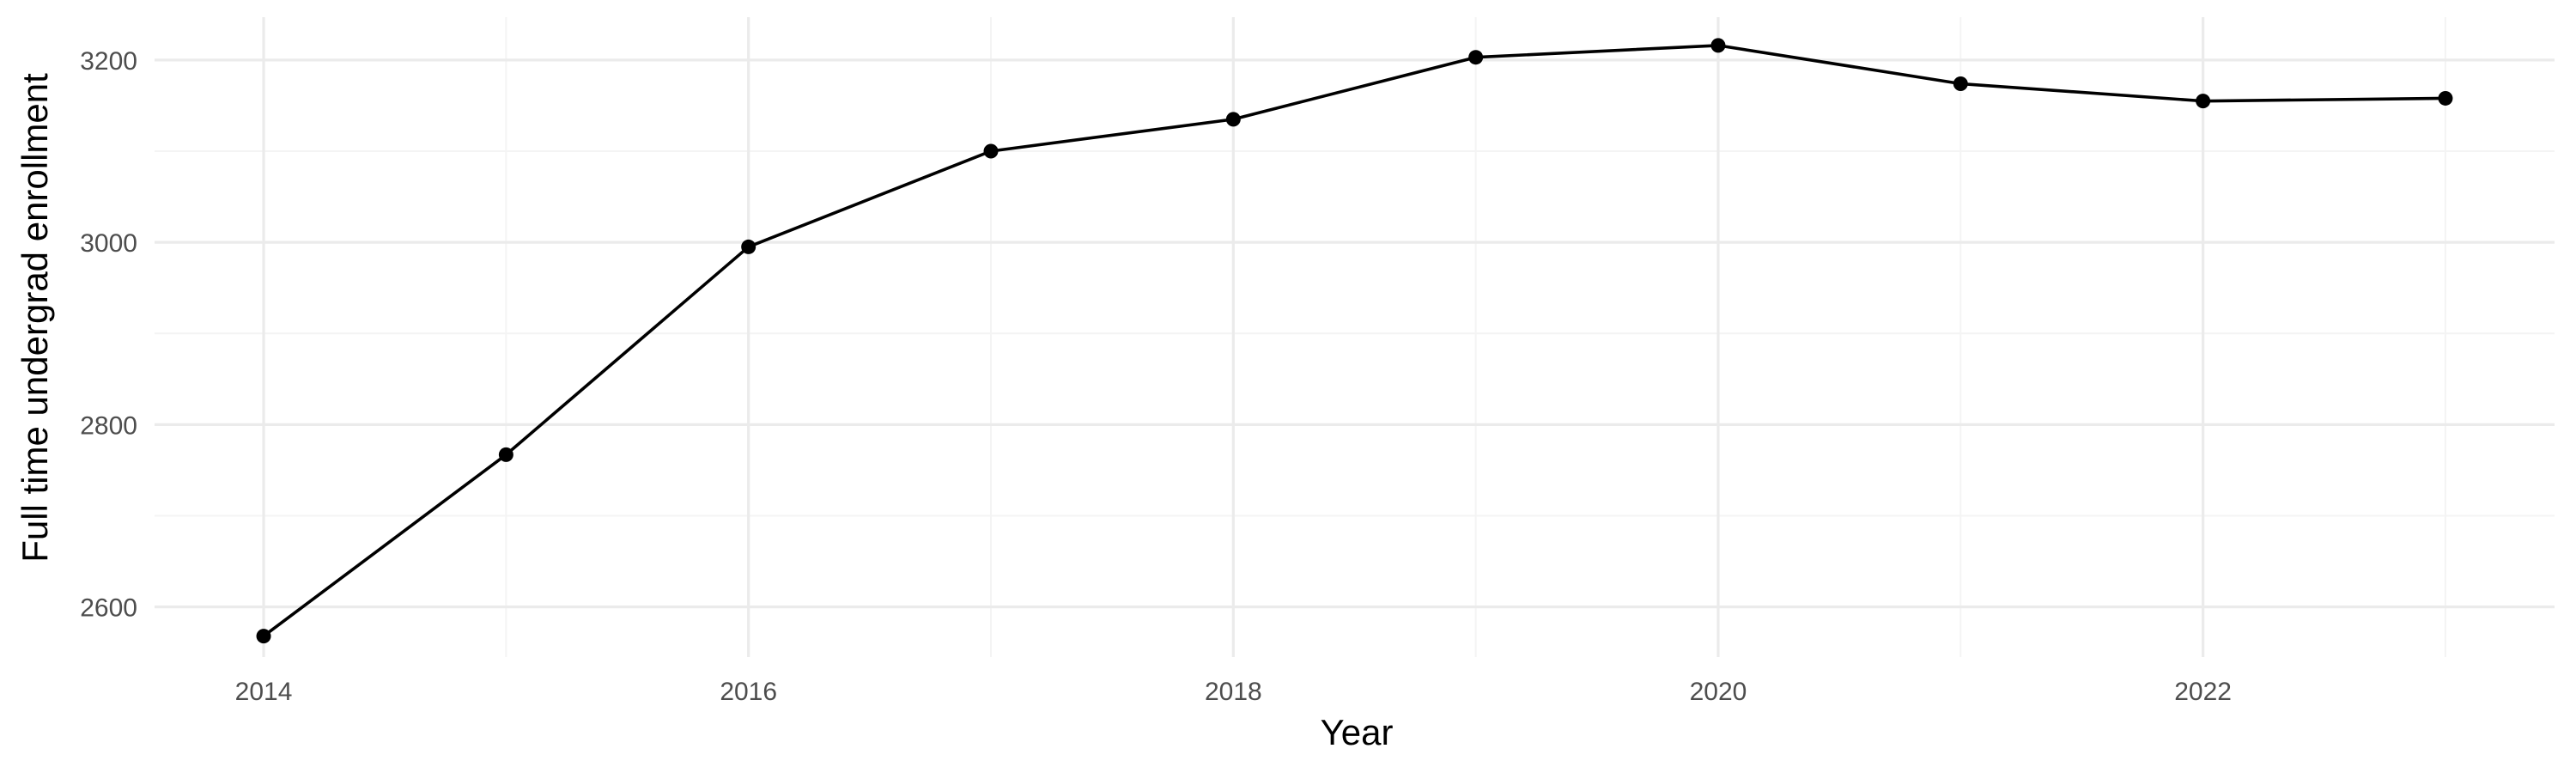  What do you see at coordinates (2203, 692) in the screenshot?
I see `x-tick-label: 2022` at bounding box center [2203, 692].